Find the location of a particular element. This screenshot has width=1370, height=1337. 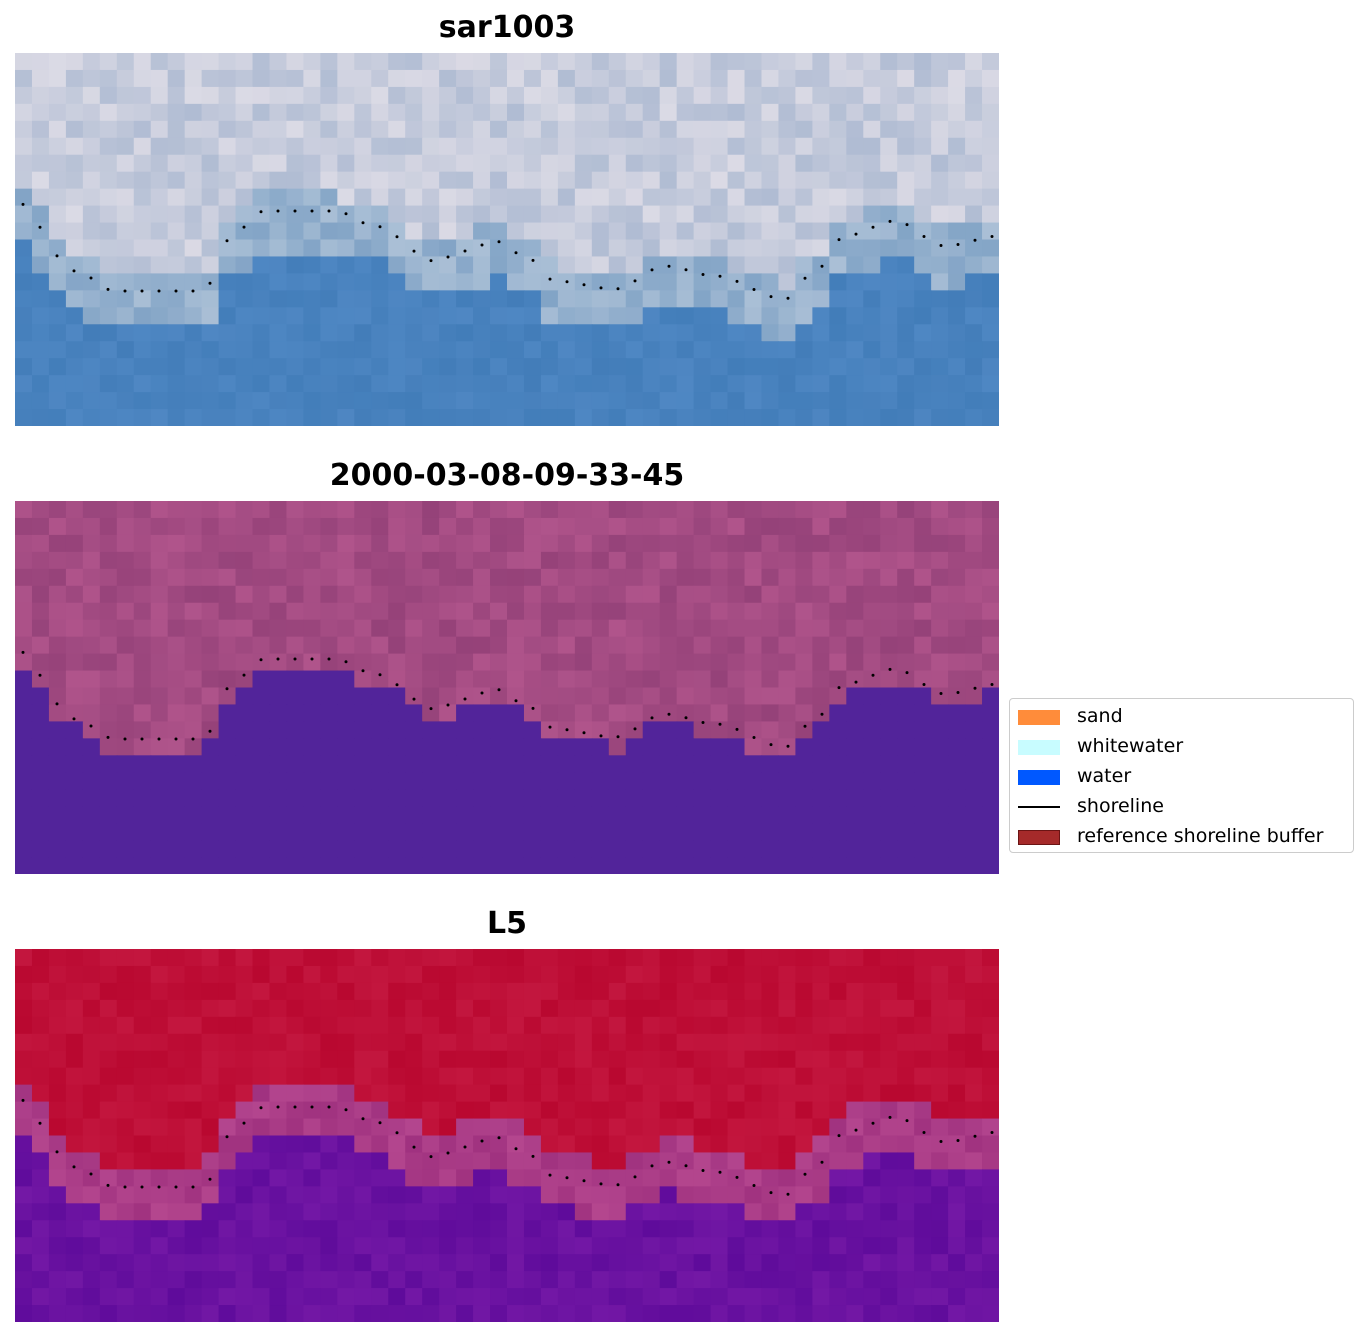

legend-label-whitewater: whitewater is located at coordinates (1130, 746).